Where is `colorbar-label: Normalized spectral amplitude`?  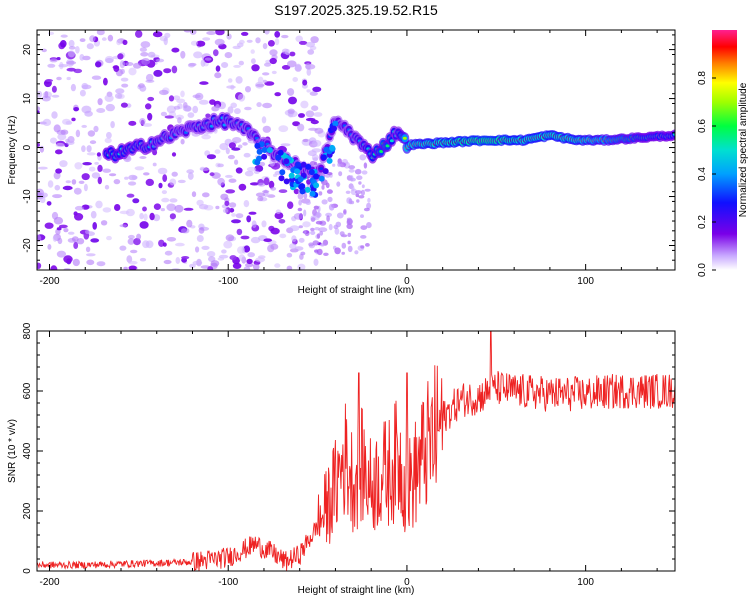
colorbar-label: Normalized spectral amplitude is located at coordinates (743, 149).